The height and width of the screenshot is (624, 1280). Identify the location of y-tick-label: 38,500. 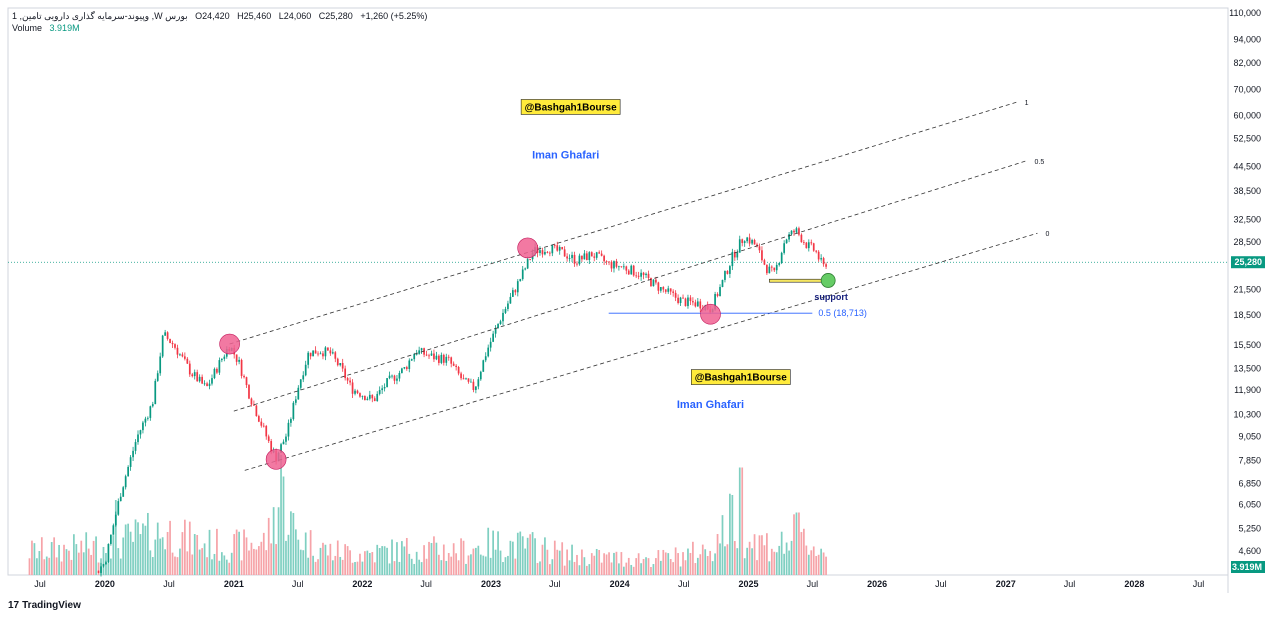
(1247, 191).